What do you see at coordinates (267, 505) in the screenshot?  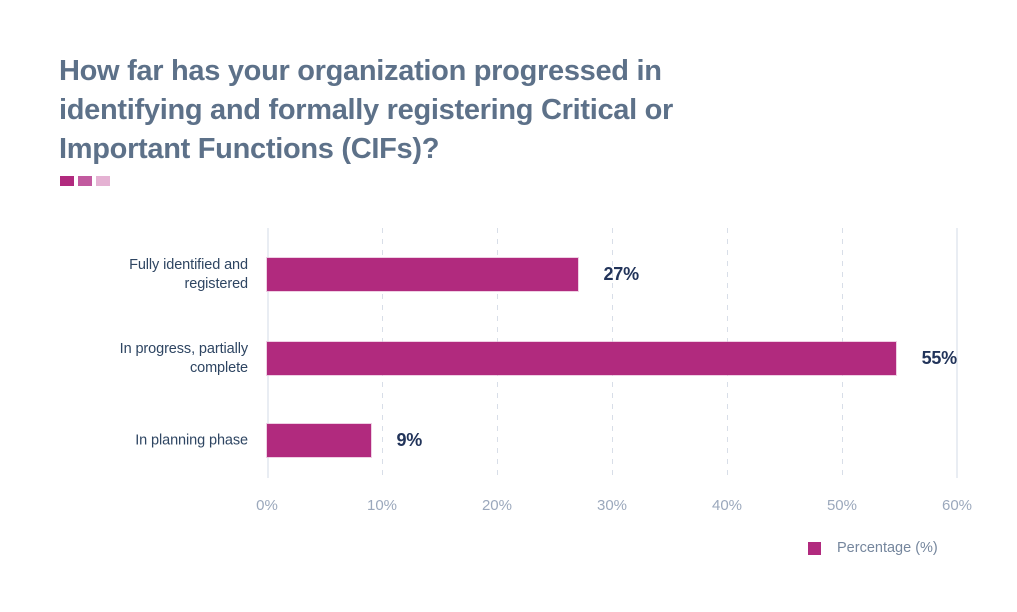 I see `x-tick-label: 0%` at bounding box center [267, 505].